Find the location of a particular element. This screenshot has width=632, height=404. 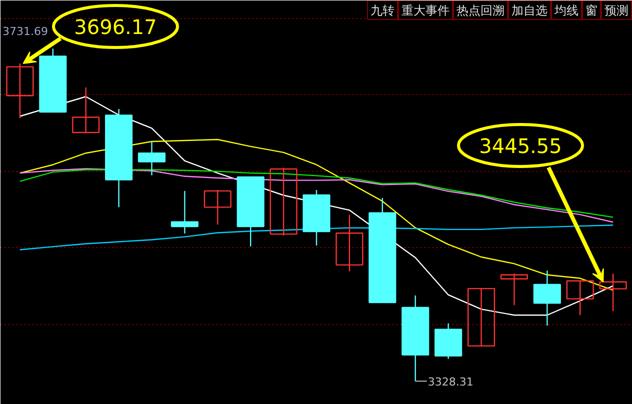

annotation: 加自选 is located at coordinates (530, 11).